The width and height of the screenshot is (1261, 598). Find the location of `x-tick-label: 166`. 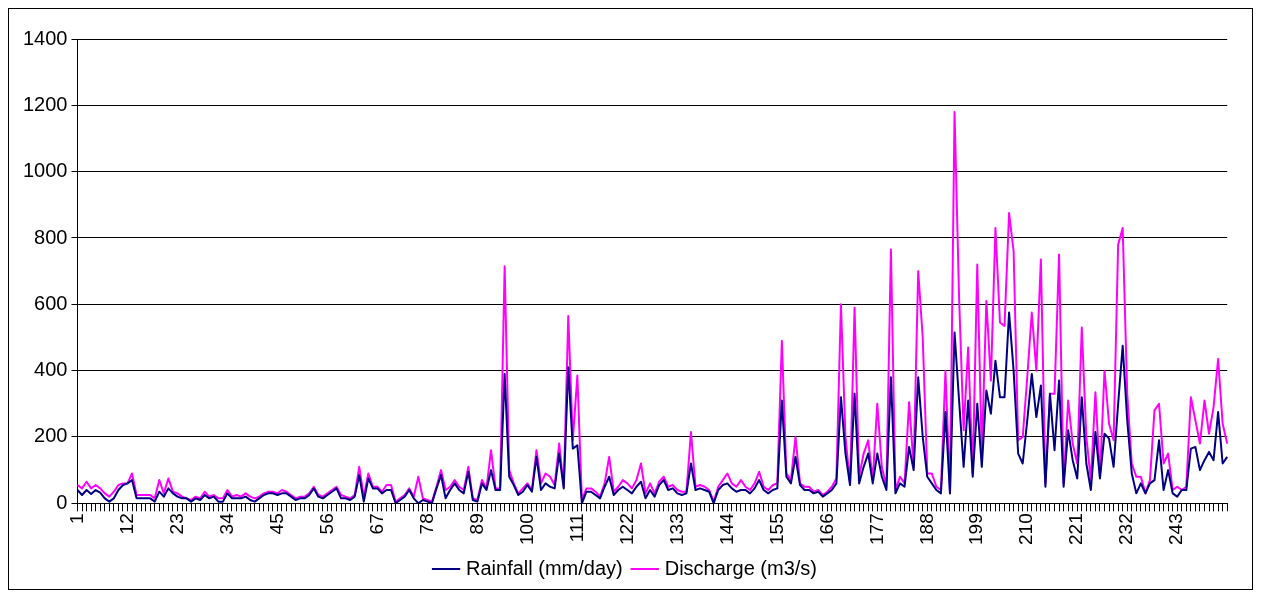

x-tick-label: 166 is located at coordinates (826, 529).